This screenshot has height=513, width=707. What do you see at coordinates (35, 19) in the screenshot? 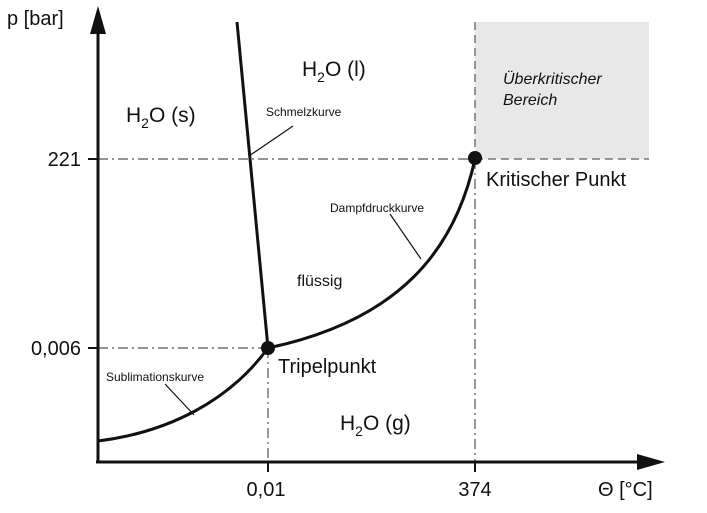
I see `y-axis-label: p [bar]` at bounding box center [35, 19].